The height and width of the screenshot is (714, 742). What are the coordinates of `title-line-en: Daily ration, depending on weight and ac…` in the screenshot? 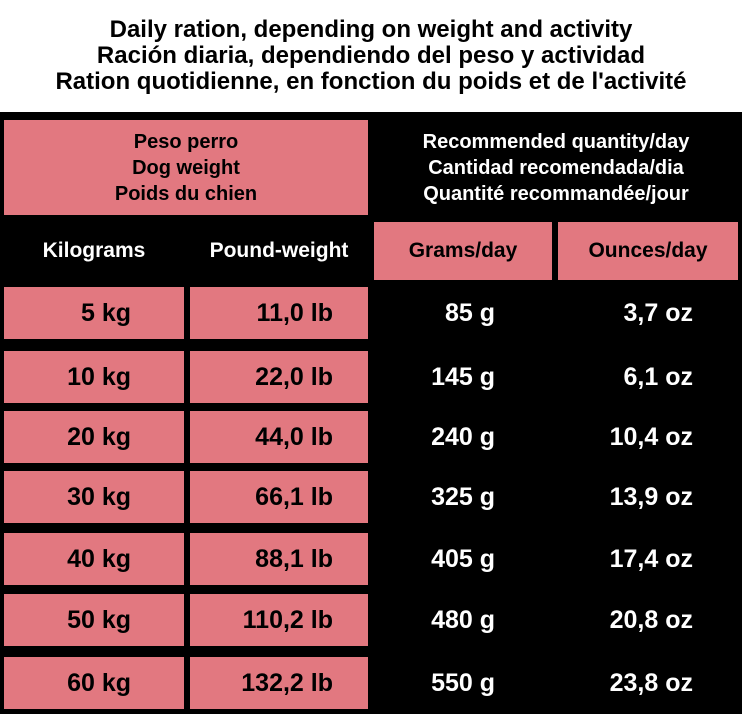 It's located at (371, 29).